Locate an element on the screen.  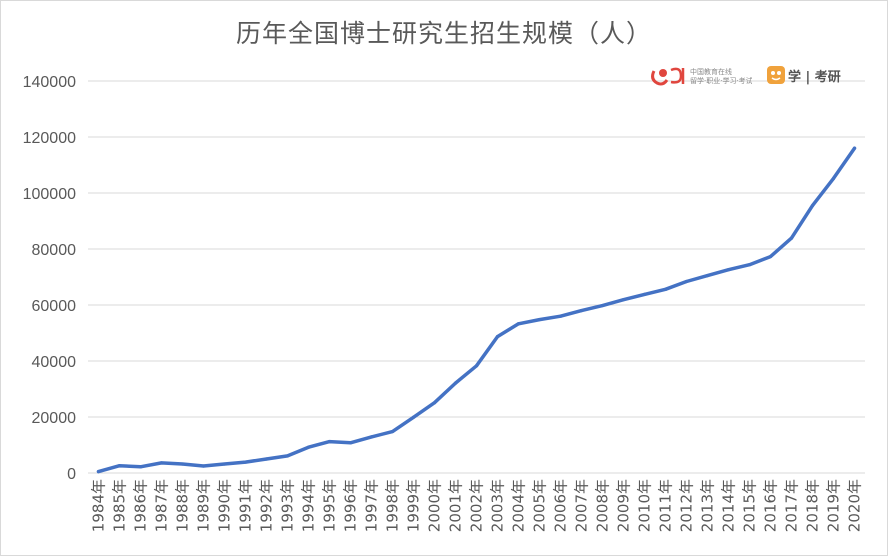
kaoyan-logo: 学 | 考研 is located at coordinates (804, 75).